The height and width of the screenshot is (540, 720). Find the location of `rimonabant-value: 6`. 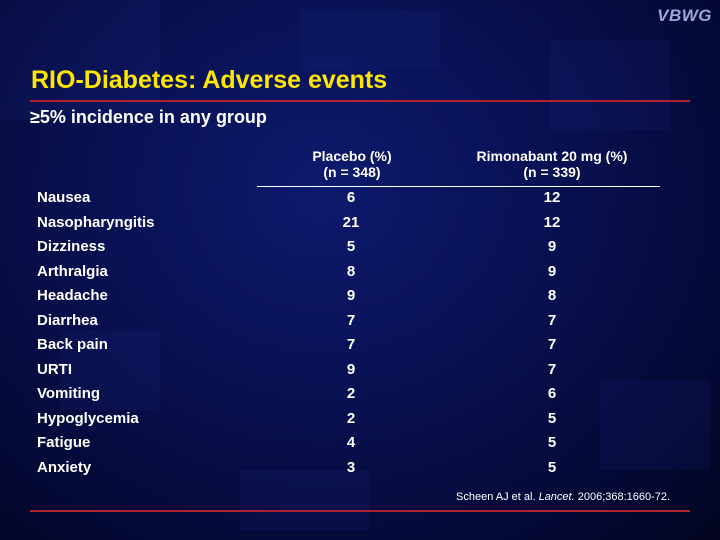

rimonabant-value: 6 is located at coordinates (552, 393).